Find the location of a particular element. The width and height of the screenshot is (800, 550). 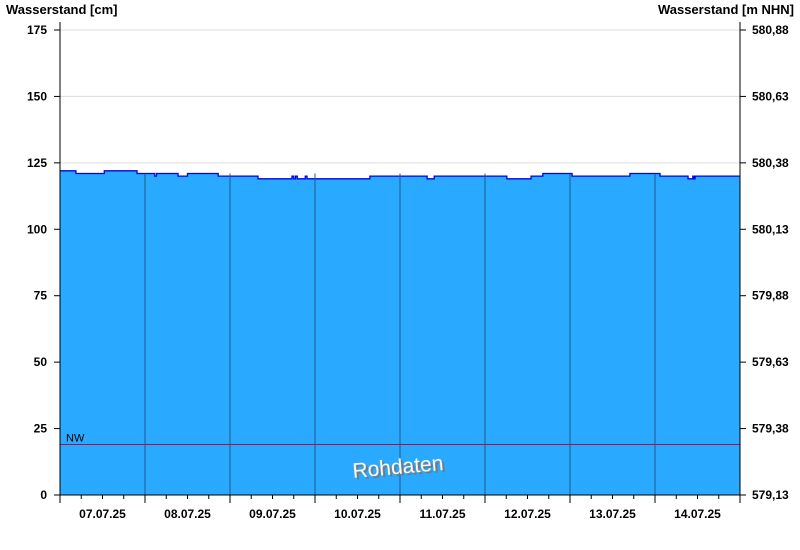

y-tick-label-left: 100 is located at coordinates (37, 229).